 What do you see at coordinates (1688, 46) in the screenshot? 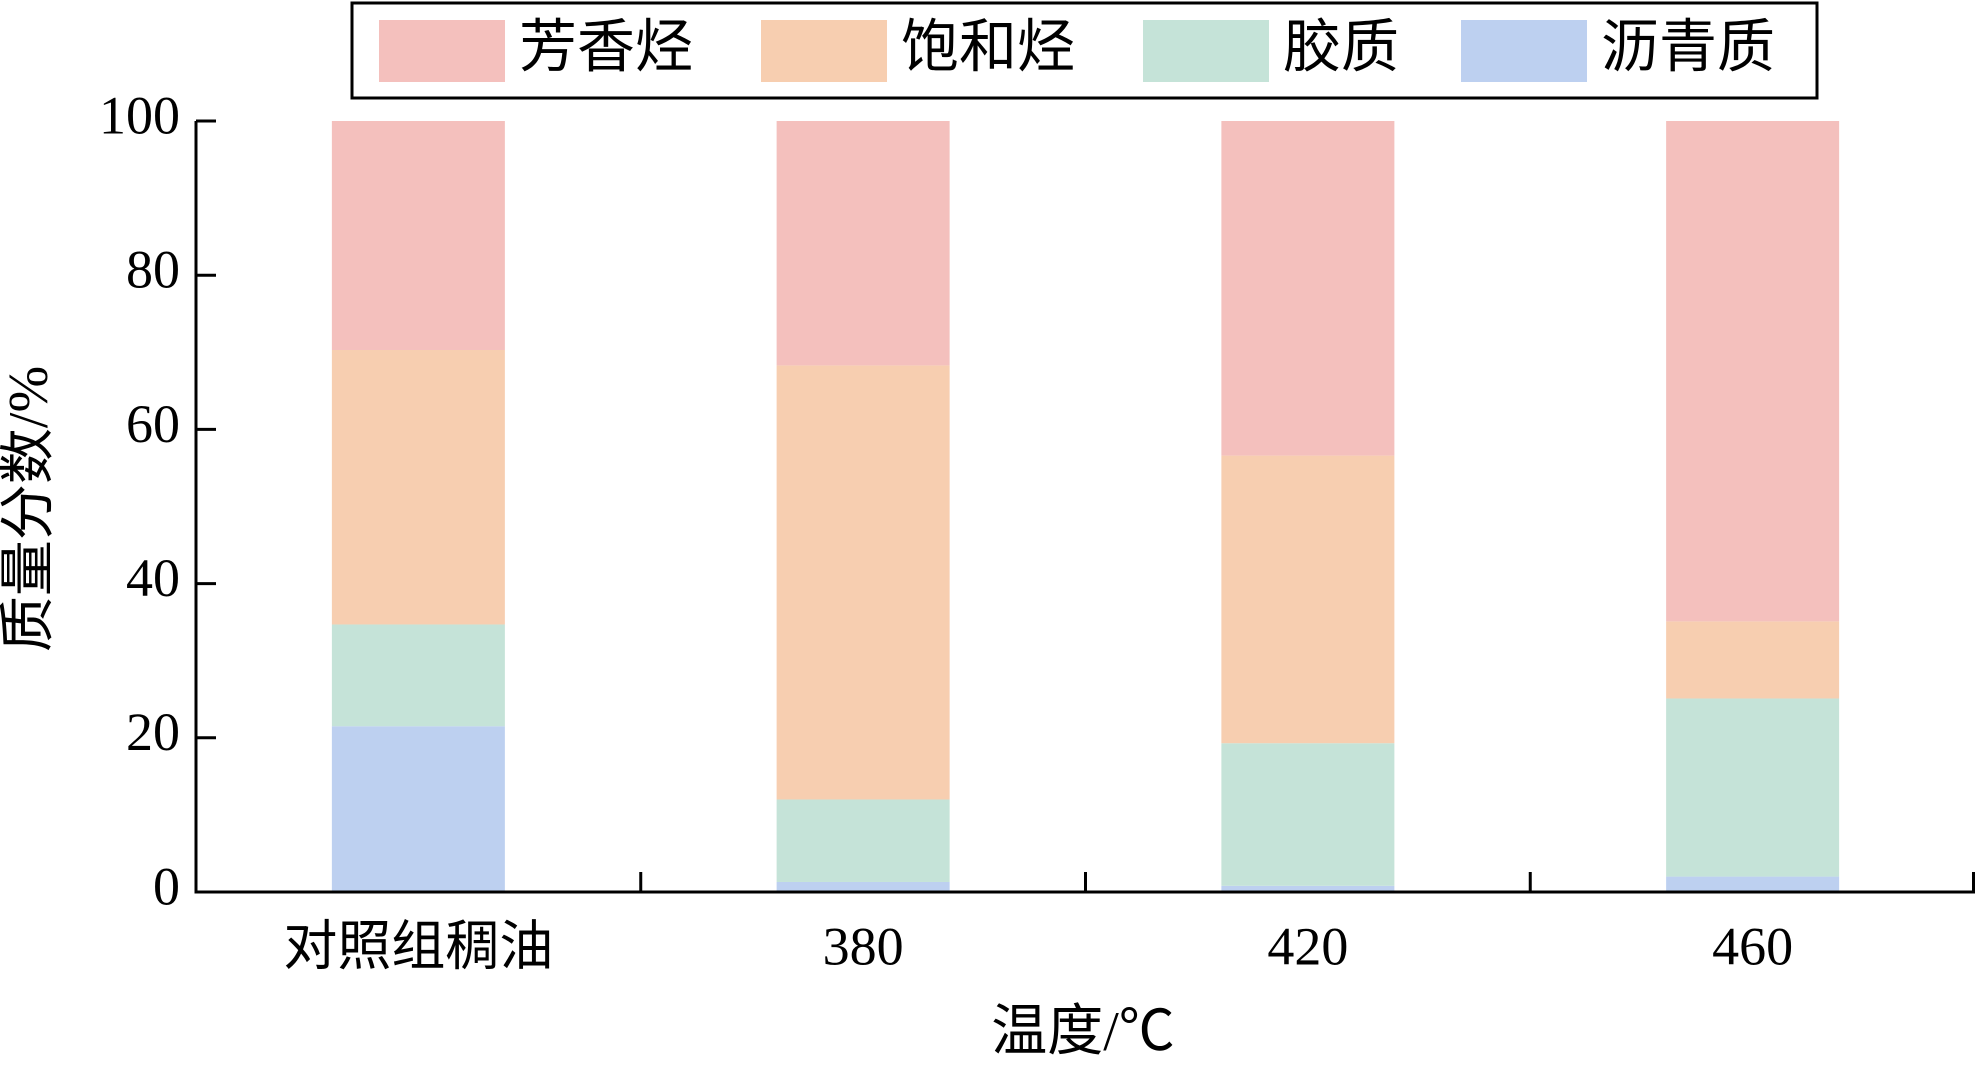
I see `legend-label: 沥青质` at bounding box center [1688, 46].